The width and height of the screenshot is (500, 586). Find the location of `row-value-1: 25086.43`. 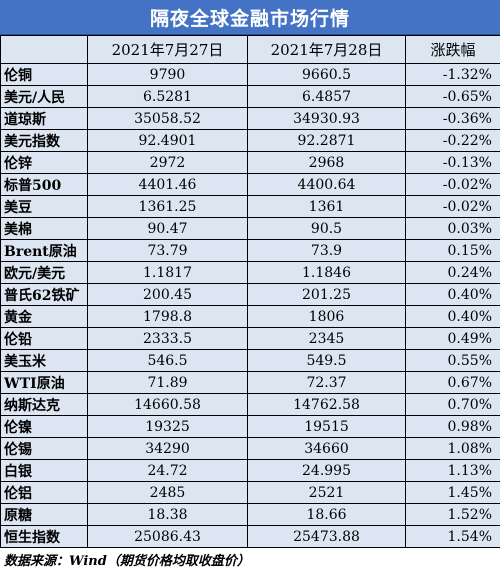

row-value-1: 25086.43 is located at coordinates (167, 536).